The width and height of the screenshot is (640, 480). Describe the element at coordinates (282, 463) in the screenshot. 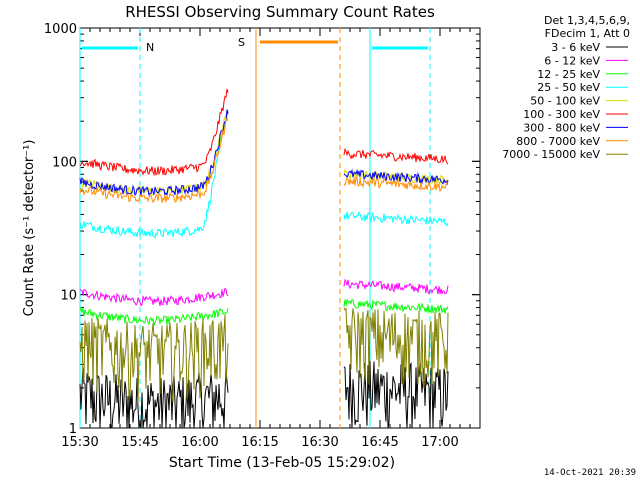

I see `x-axis-label: Start Time (13-Feb-05 15:29:02)` at that location.